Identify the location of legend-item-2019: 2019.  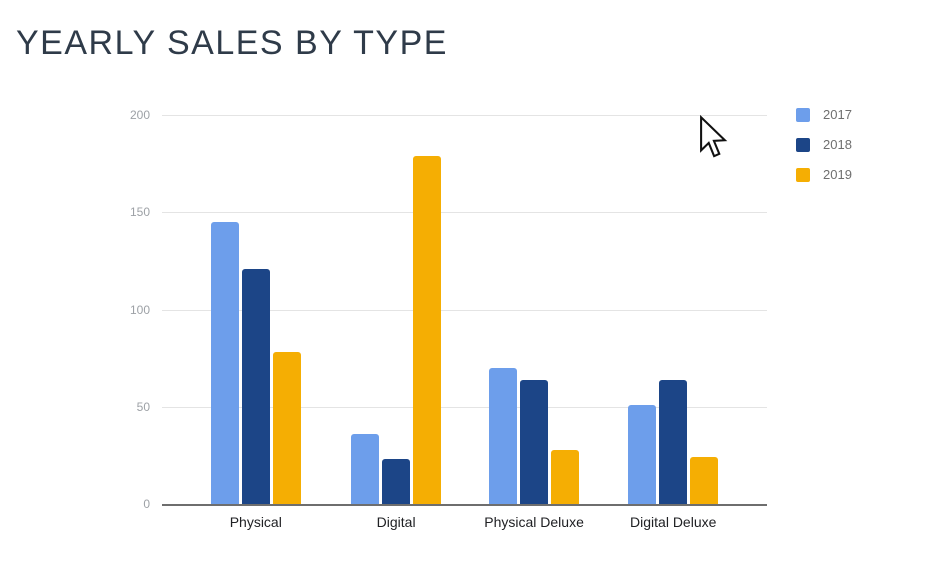
(824, 175).